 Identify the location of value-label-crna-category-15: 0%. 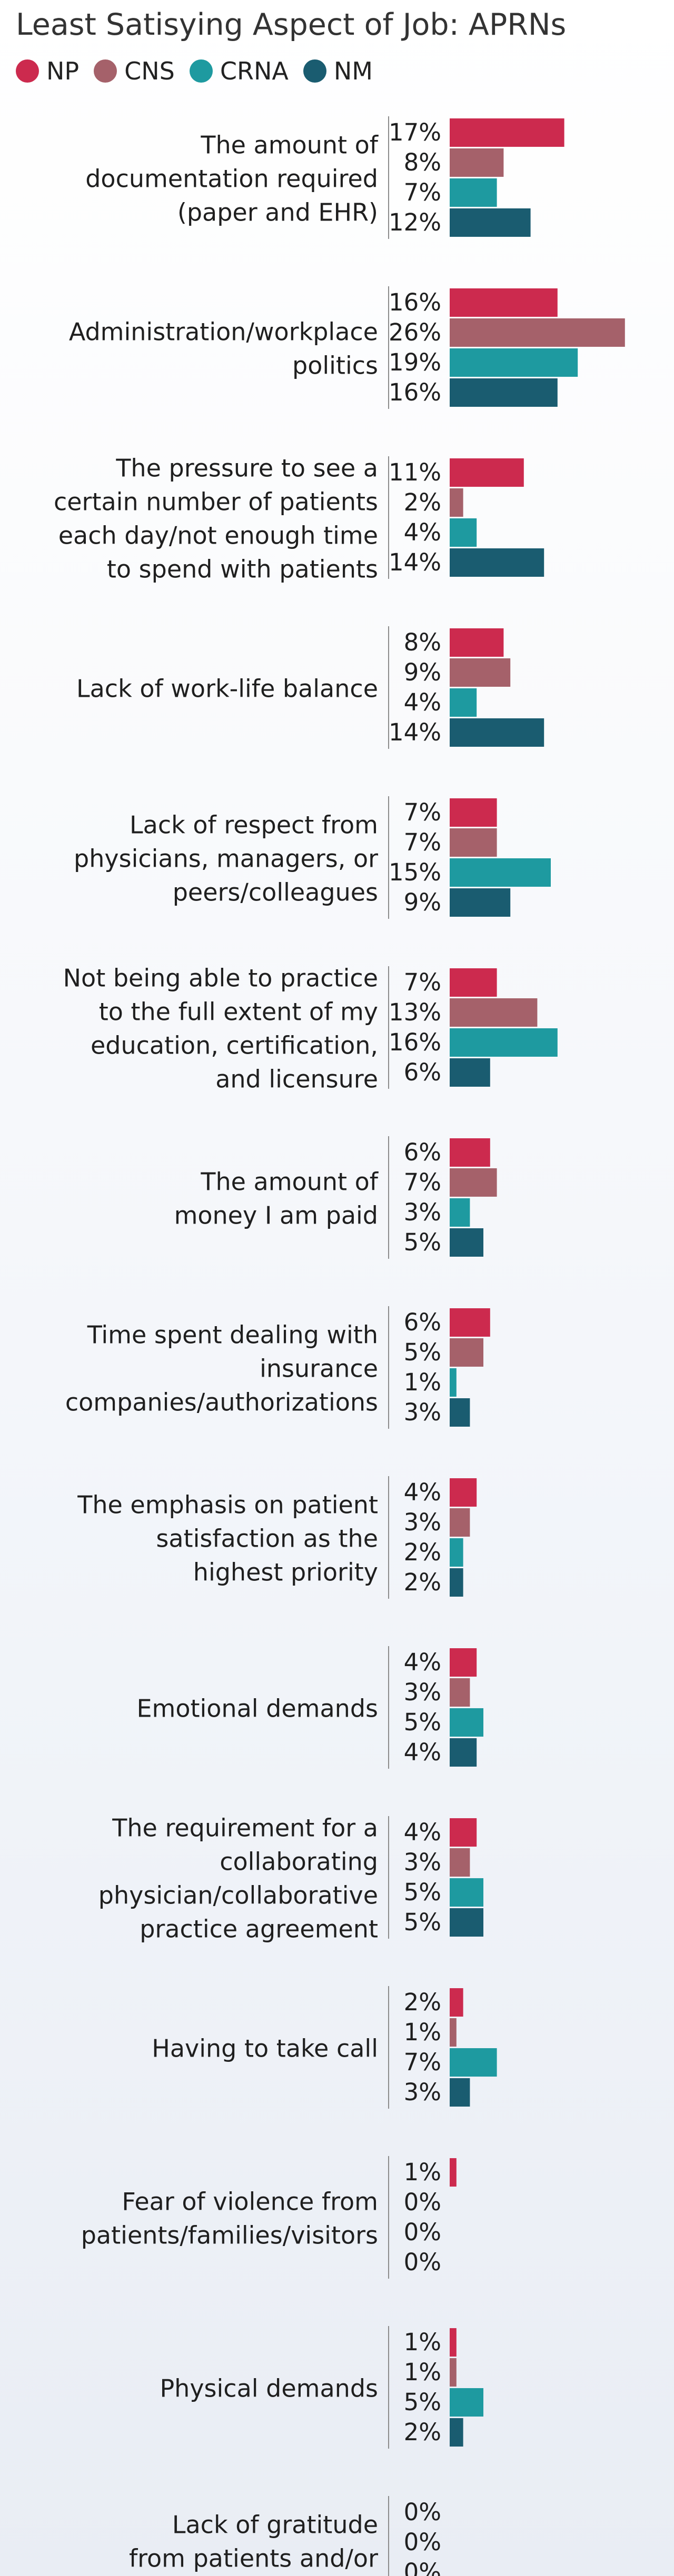
(423, 2567).